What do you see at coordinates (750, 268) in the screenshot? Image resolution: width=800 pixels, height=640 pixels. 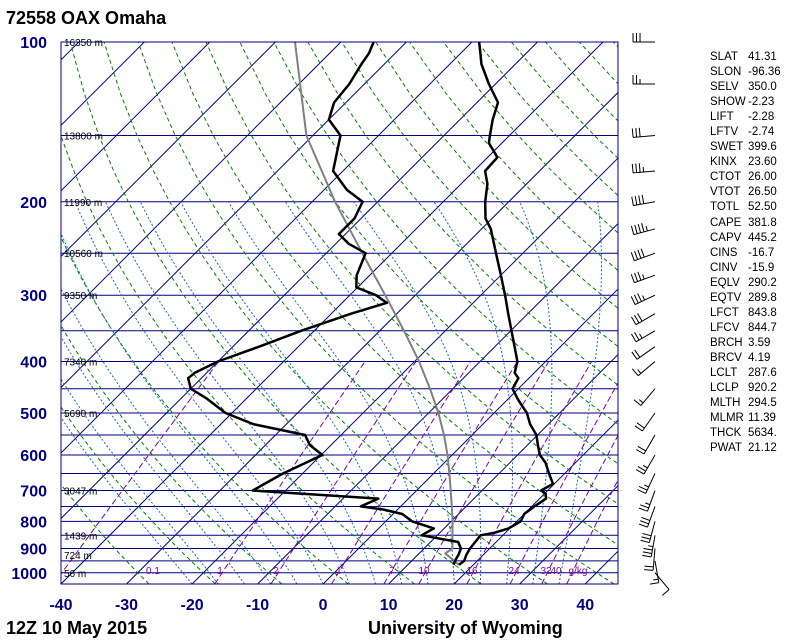 I see `index-row: CINV -15.9` at bounding box center [750, 268].